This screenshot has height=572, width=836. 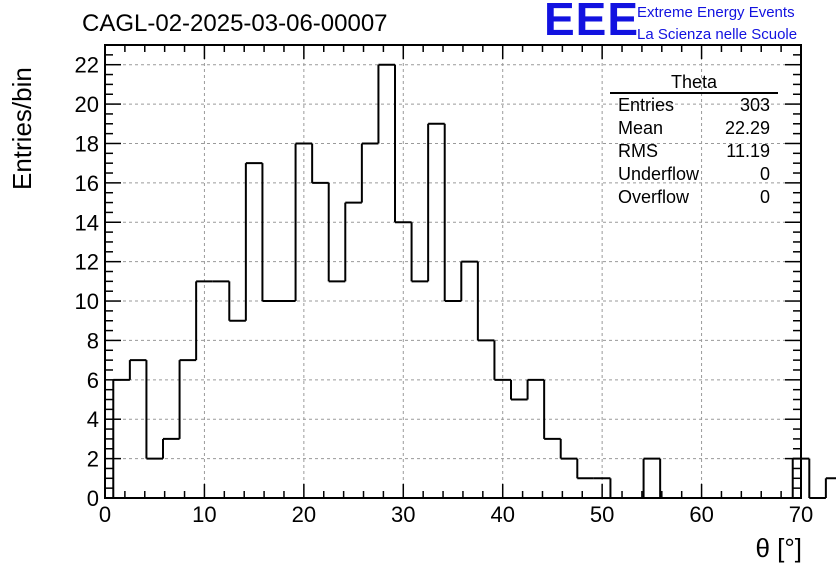 What do you see at coordinates (659, 174) in the screenshot?
I see `stats-label: Underflow` at bounding box center [659, 174].